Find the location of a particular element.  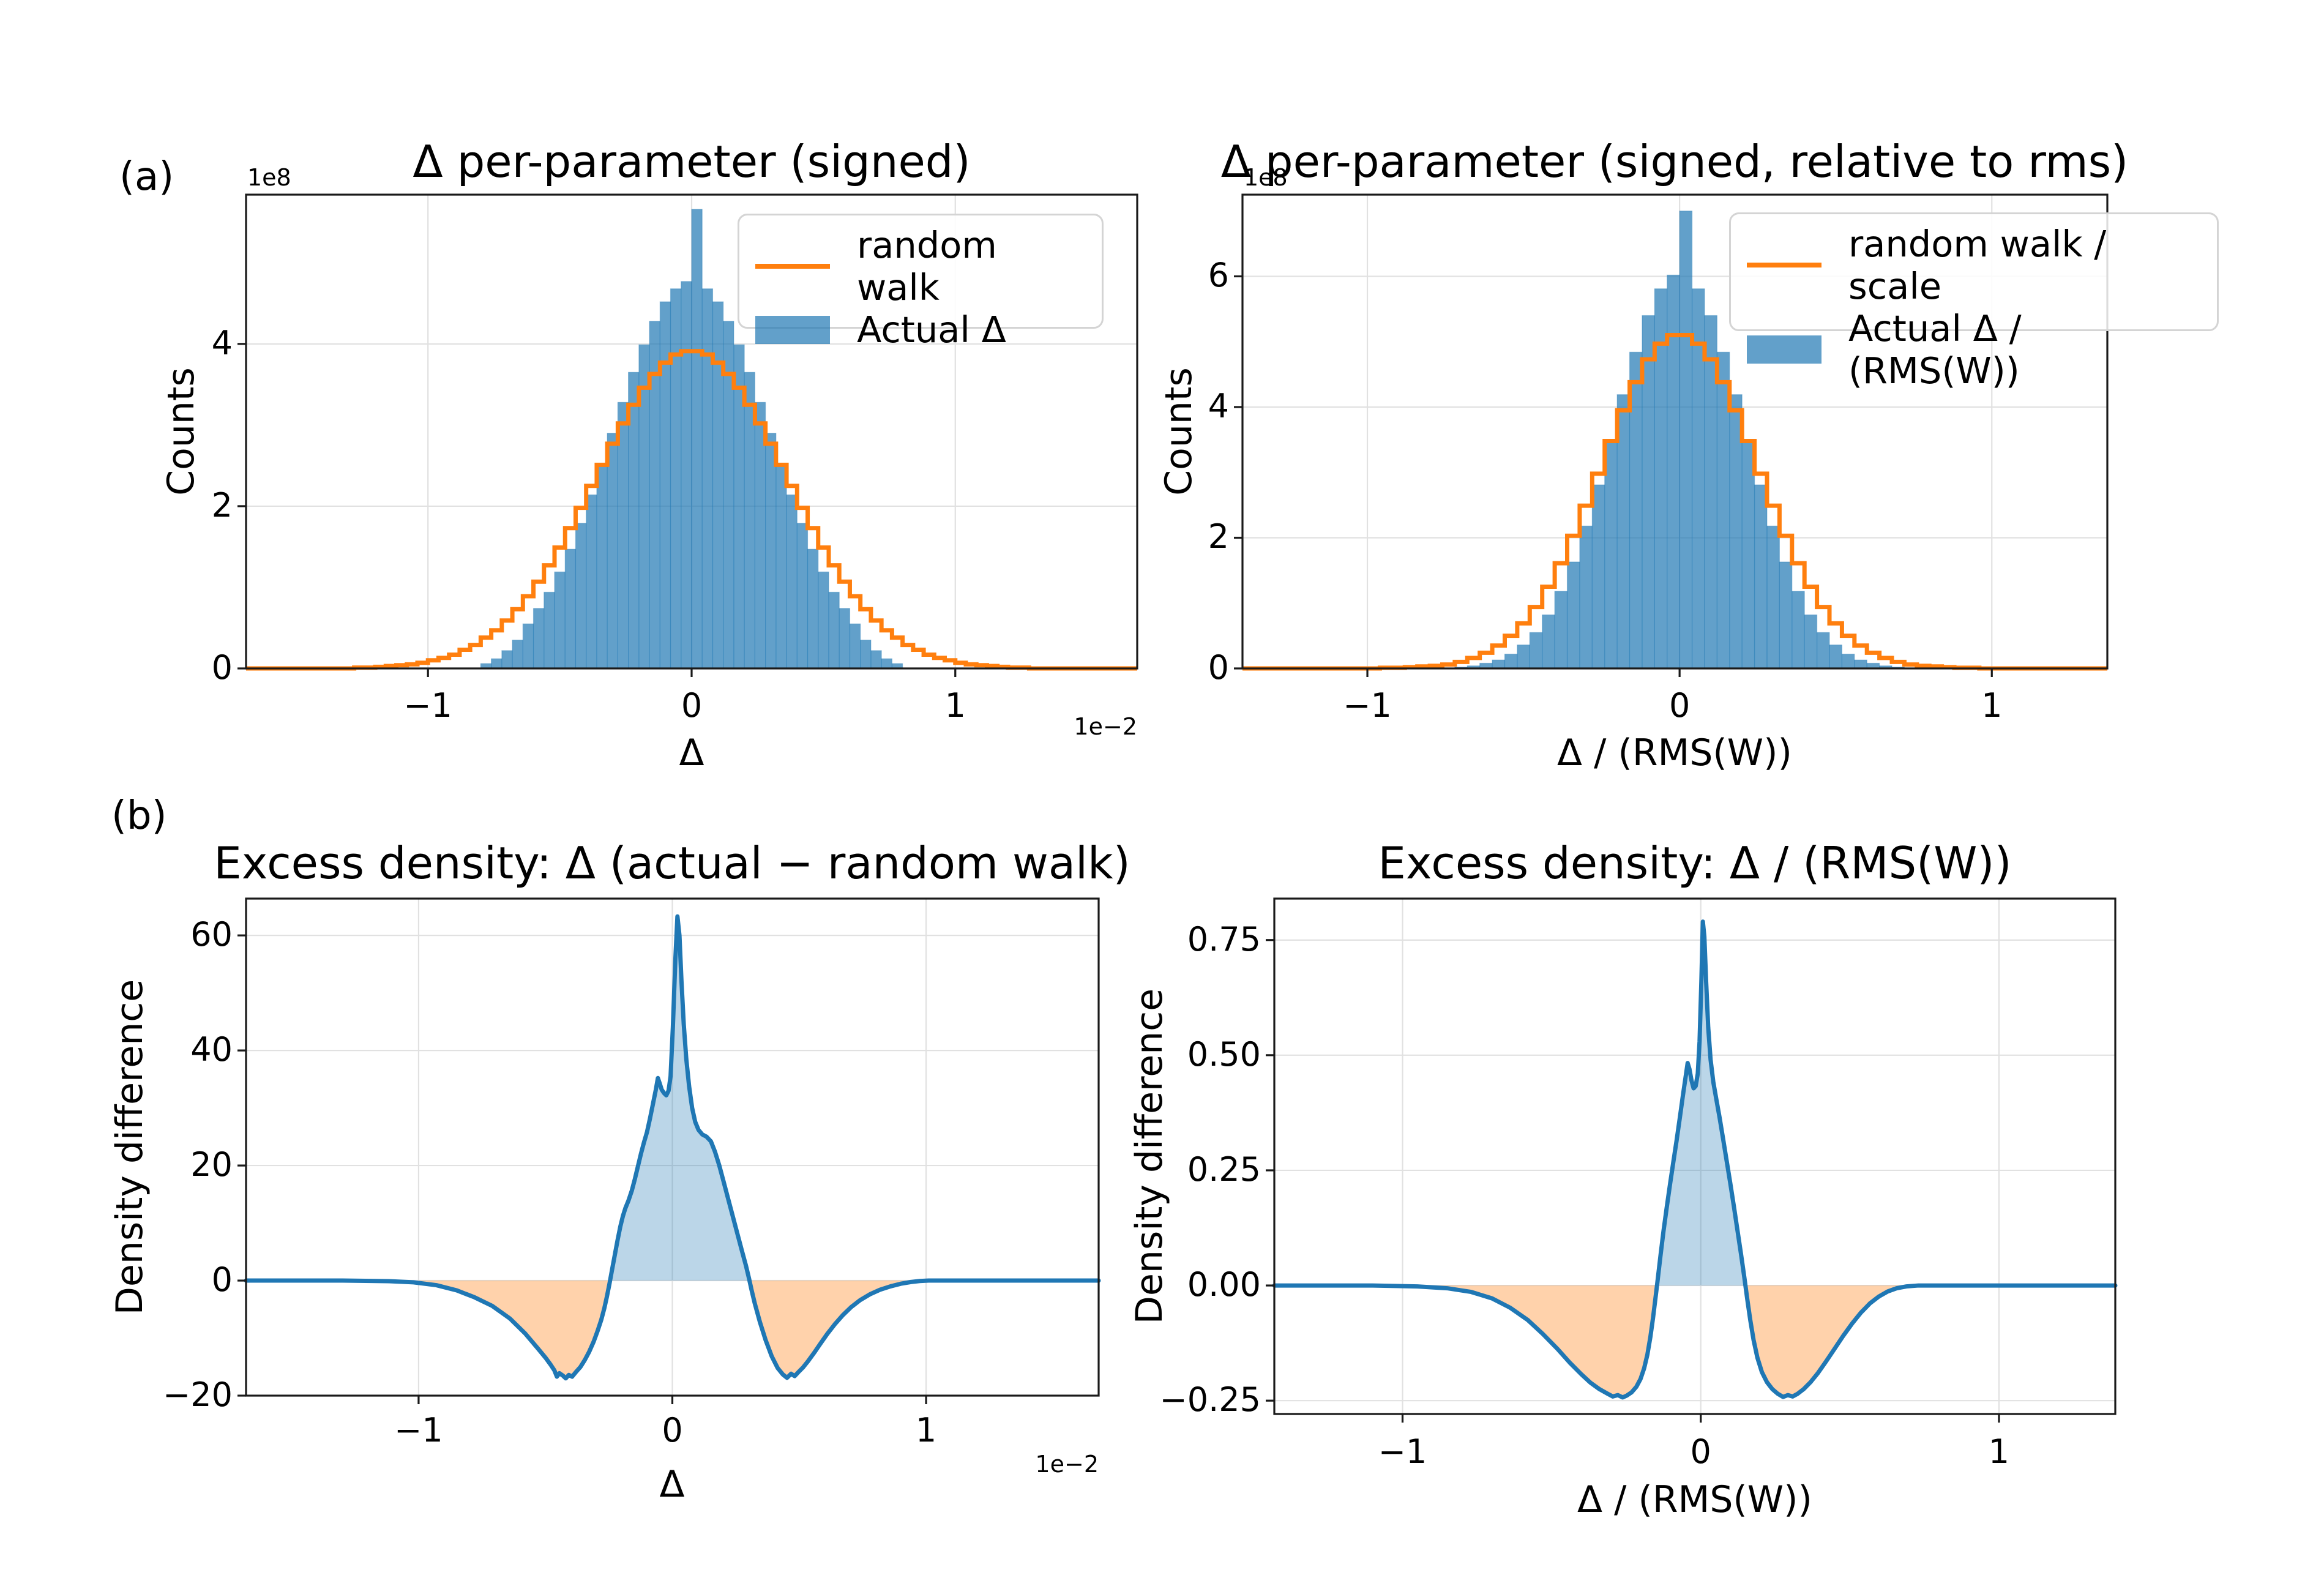

y-tick-label: 0.50 is located at coordinates (1224, 1054).